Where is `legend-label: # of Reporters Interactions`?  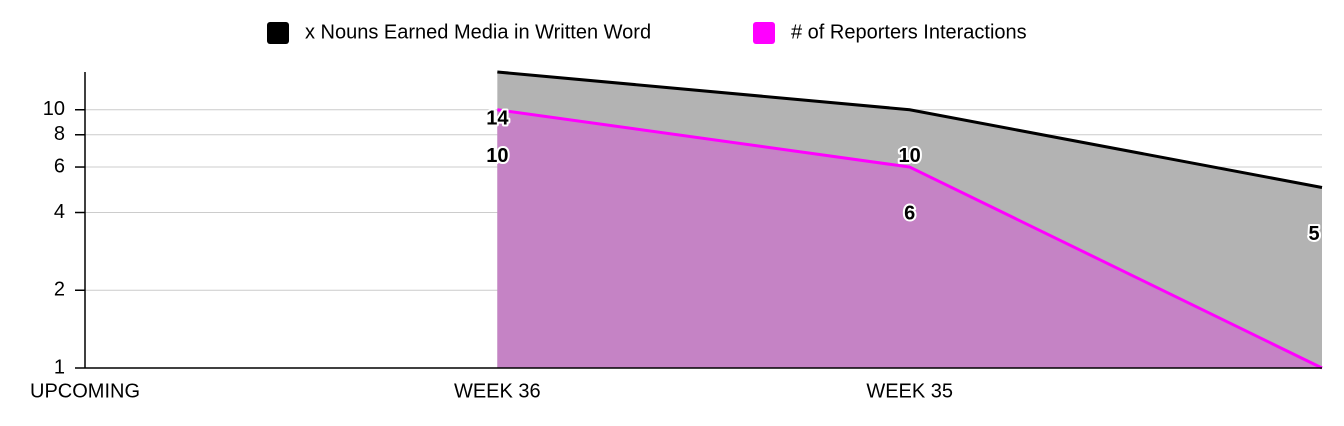
legend-label: # of Reporters Interactions is located at coordinates (909, 32).